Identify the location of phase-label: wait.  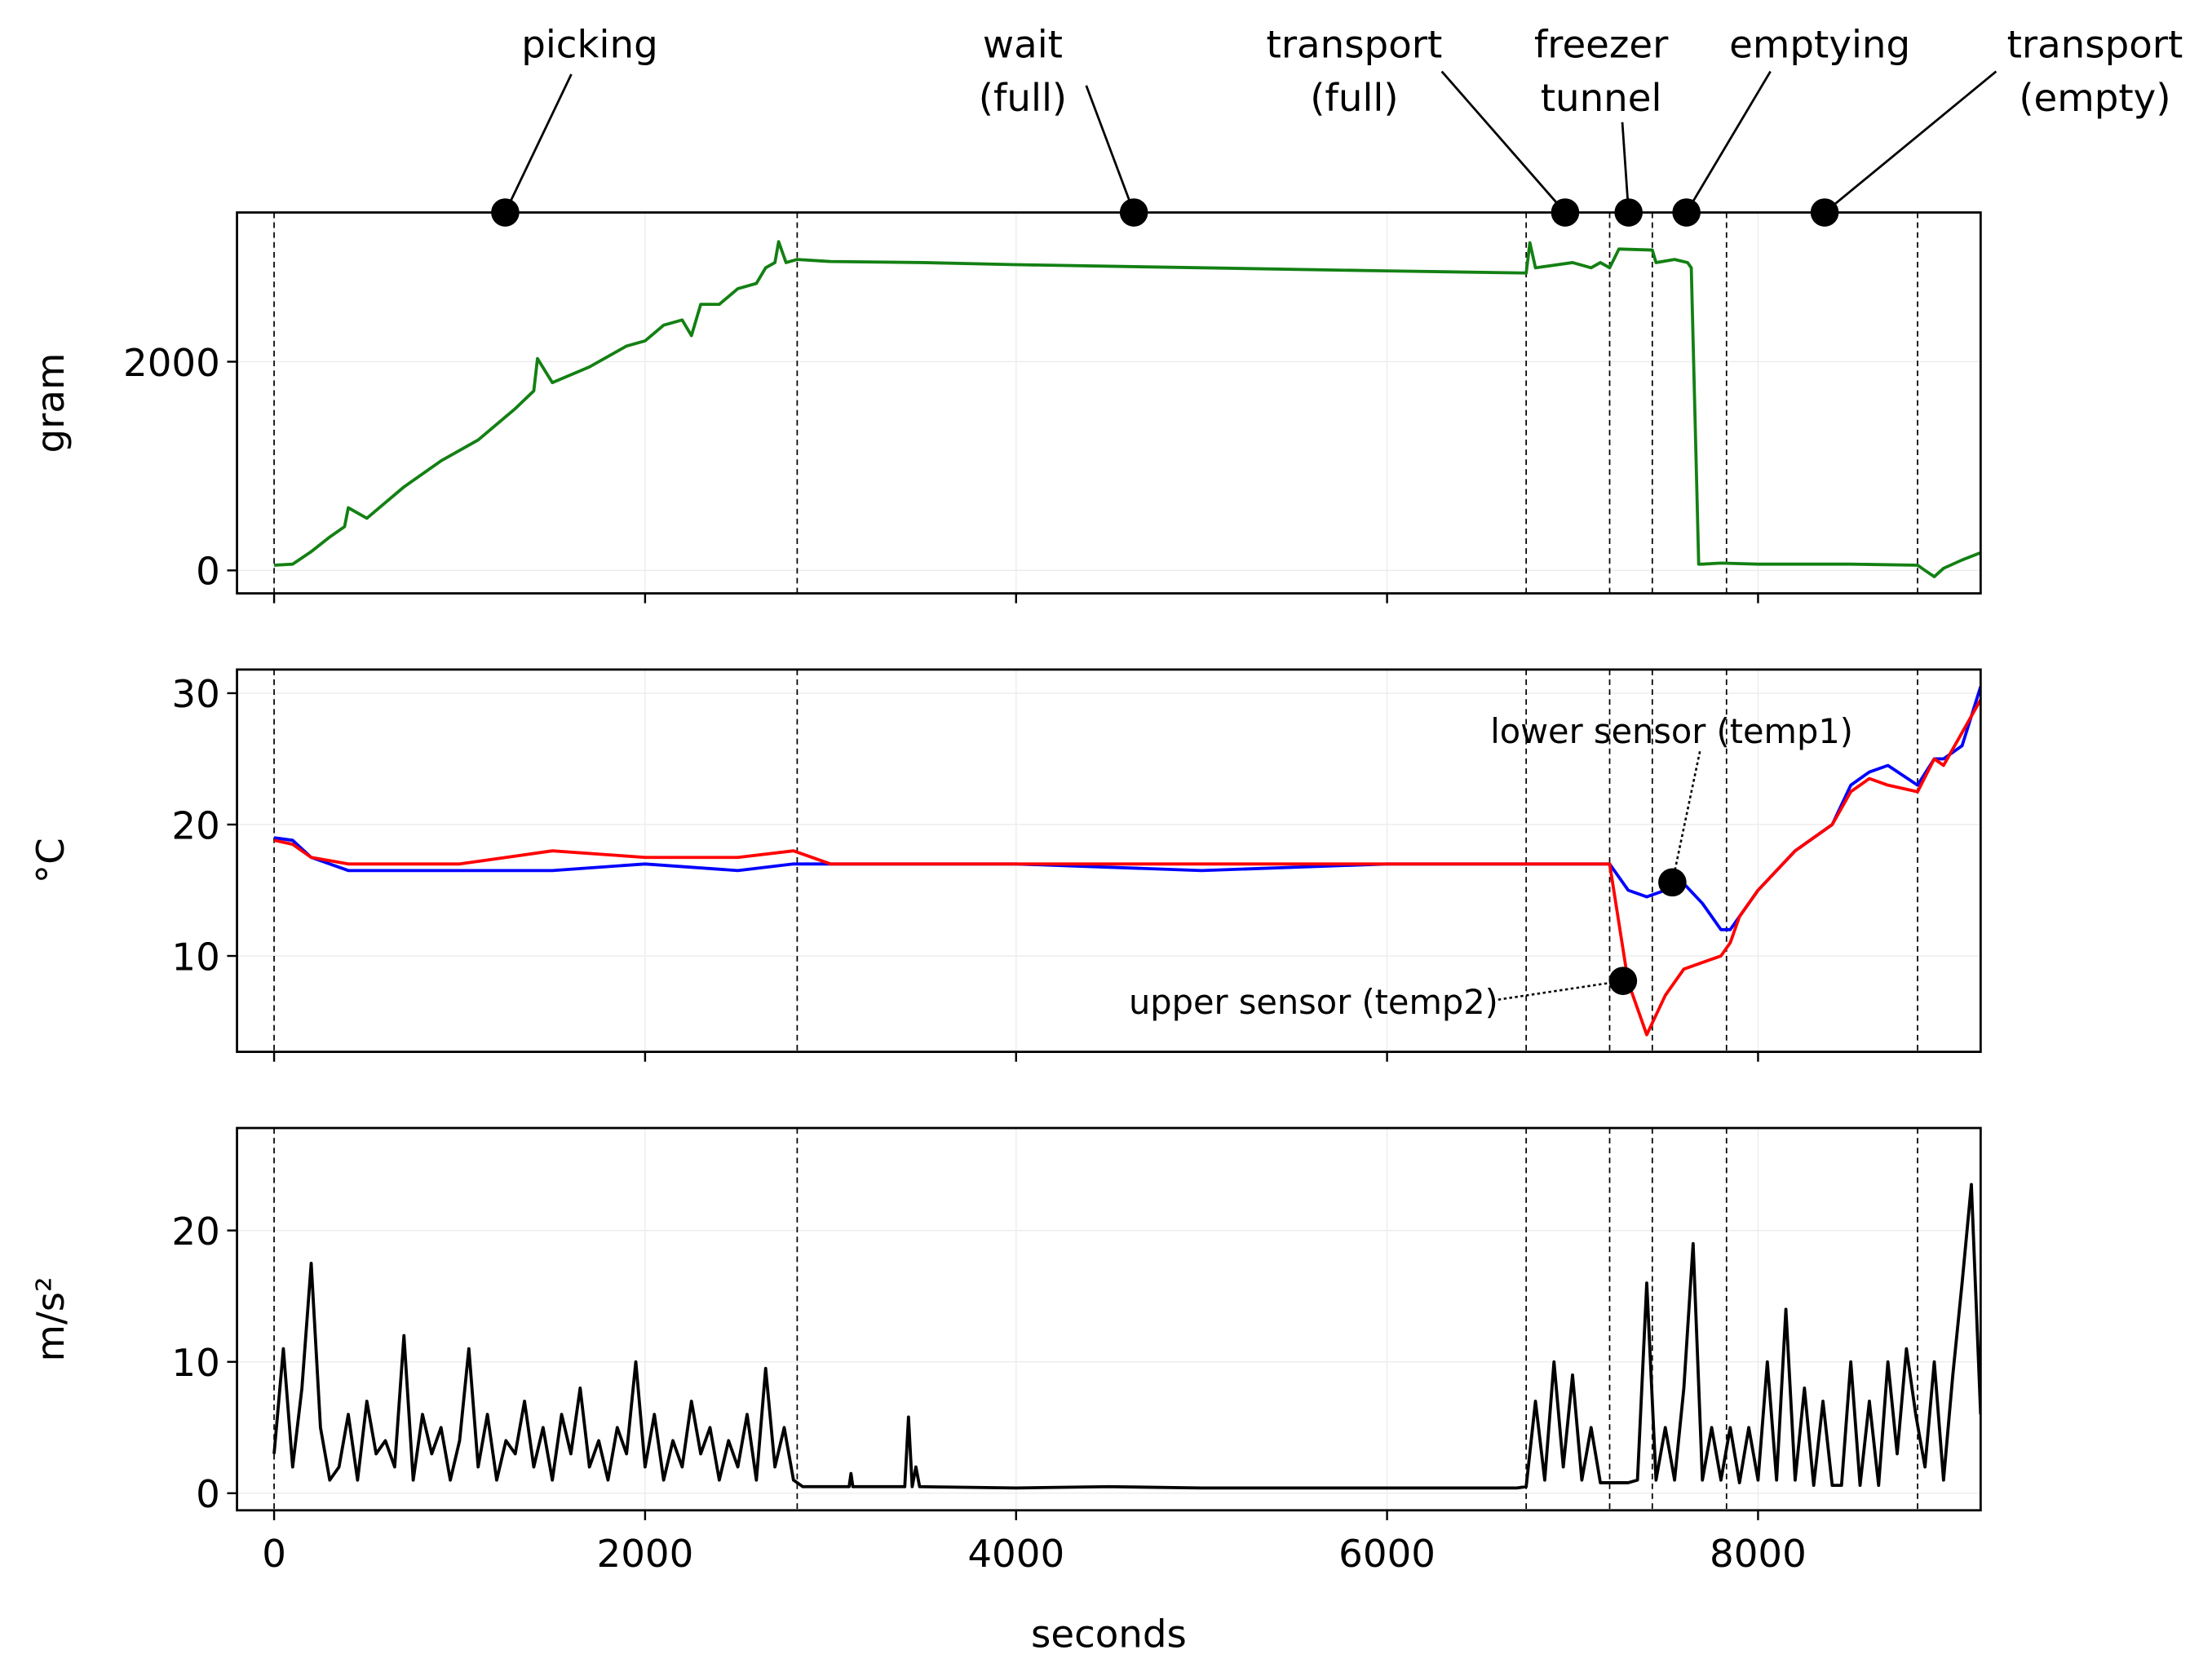
(1023, 45).